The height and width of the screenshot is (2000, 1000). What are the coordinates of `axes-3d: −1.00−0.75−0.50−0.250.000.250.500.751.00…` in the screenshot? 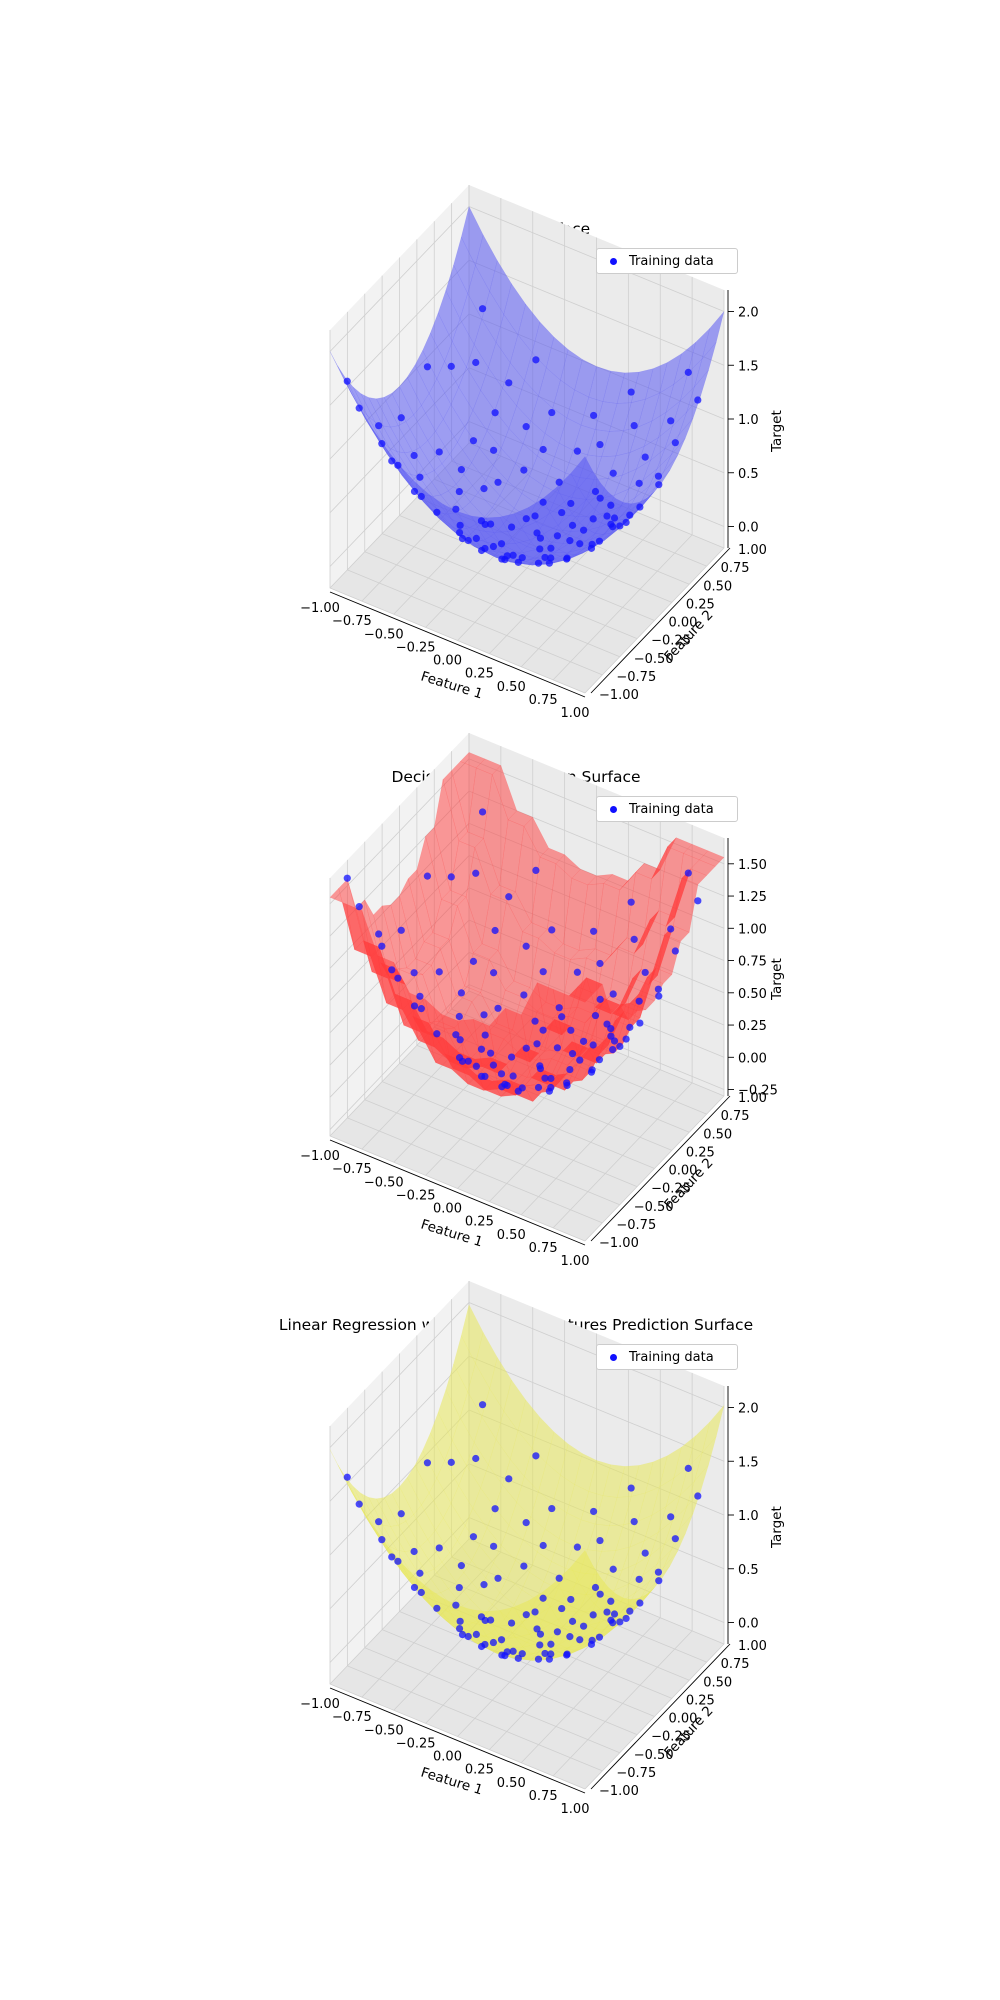 It's located at (539, 1001).